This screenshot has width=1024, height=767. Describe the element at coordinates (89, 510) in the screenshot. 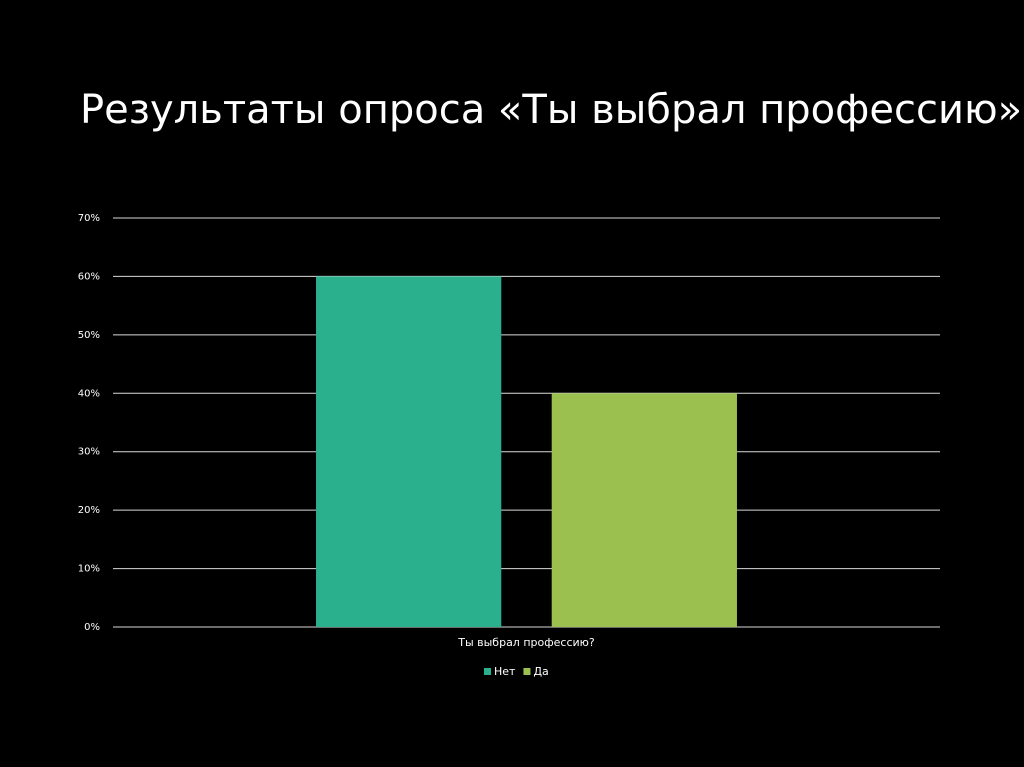

I see `y-tick-label: 20%` at that location.